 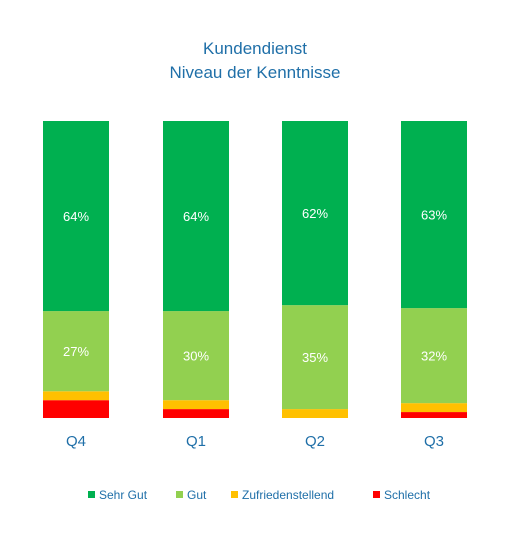 What do you see at coordinates (76, 441) in the screenshot?
I see `category-label-q4: Q4` at bounding box center [76, 441].